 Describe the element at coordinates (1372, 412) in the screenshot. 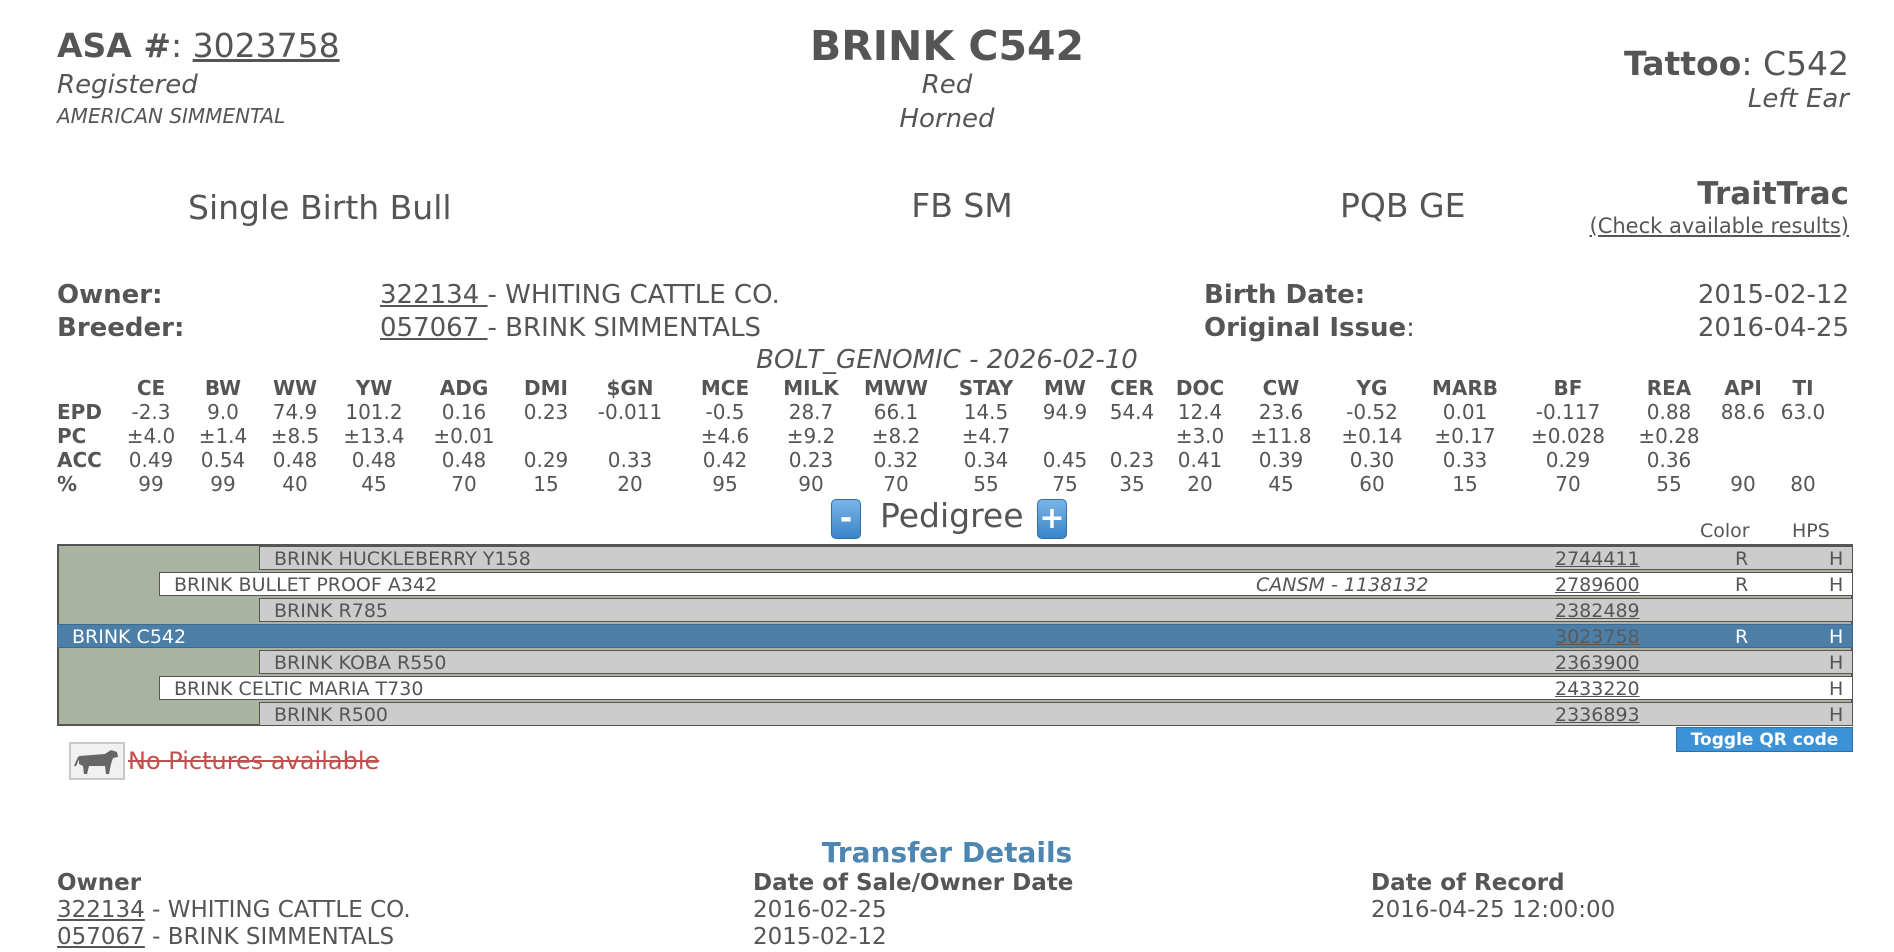

I see `epd-value: -0.52` at that location.